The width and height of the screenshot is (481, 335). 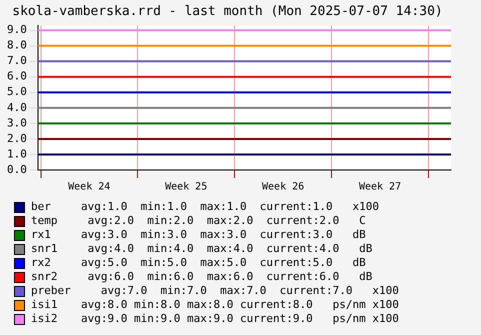 I want to click on legend-label: rx1, so click(x=41, y=235).